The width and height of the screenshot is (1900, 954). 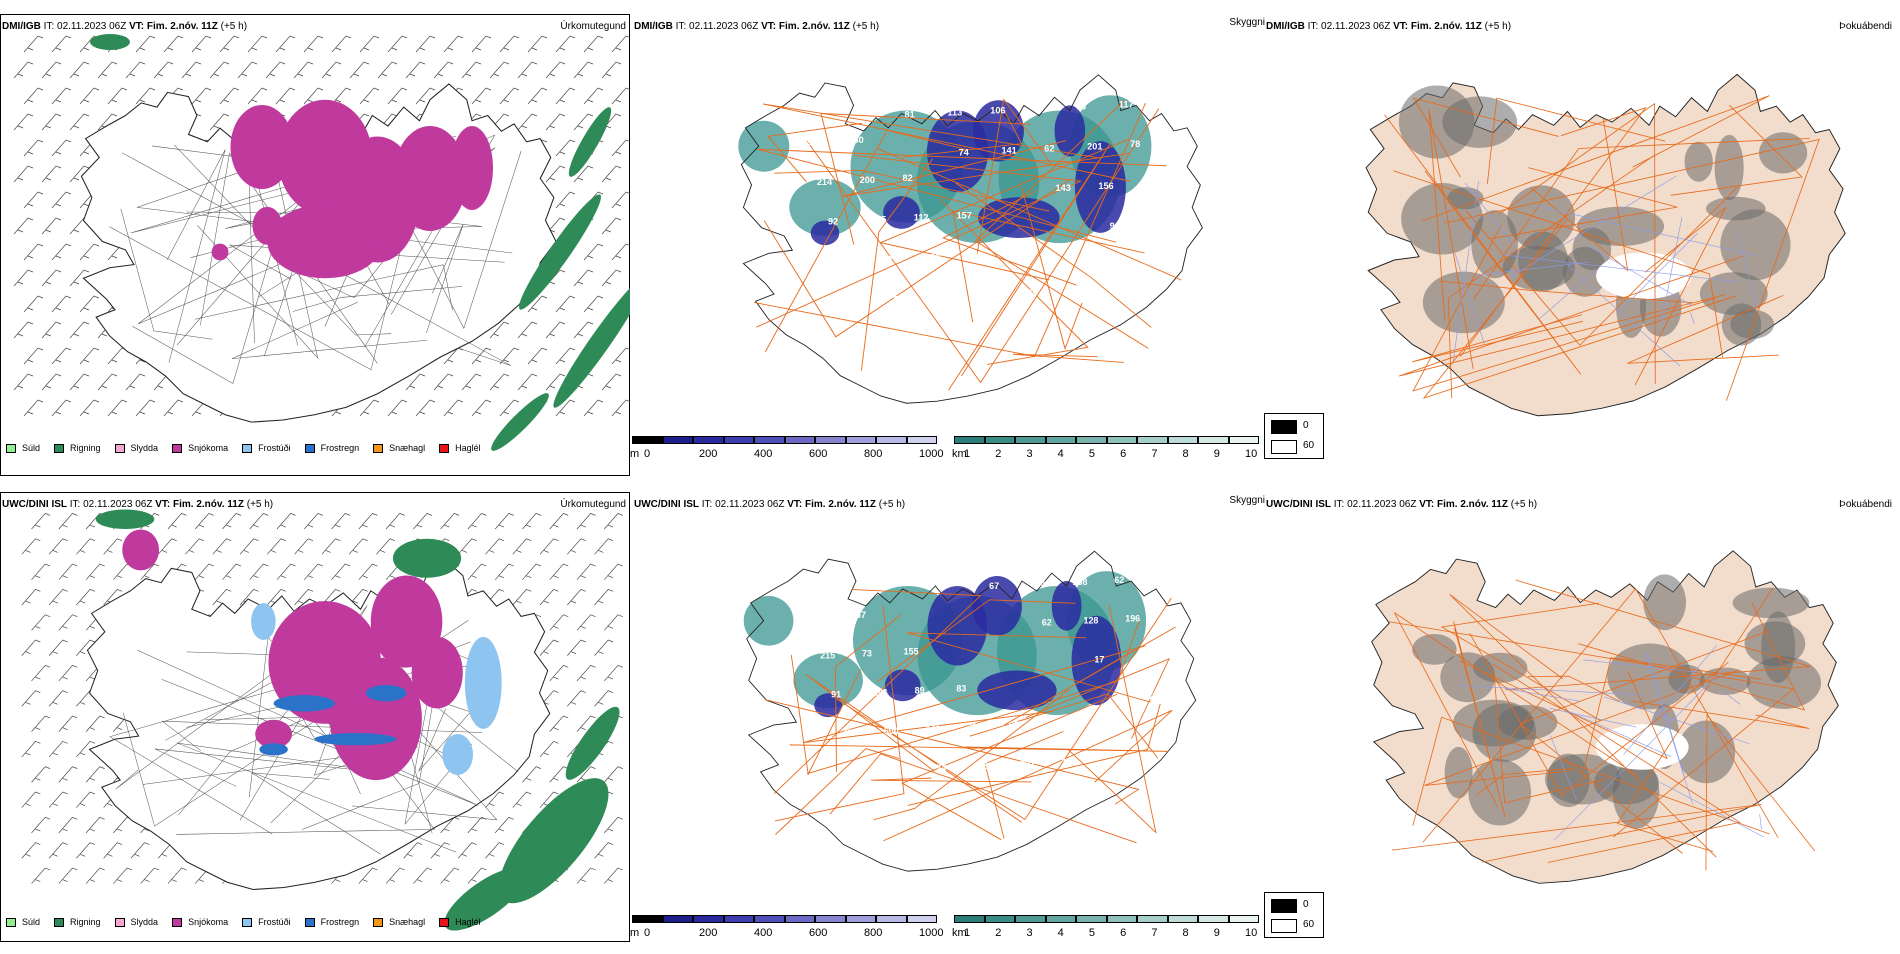 I want to click on roads, so click(x=967, y=244).